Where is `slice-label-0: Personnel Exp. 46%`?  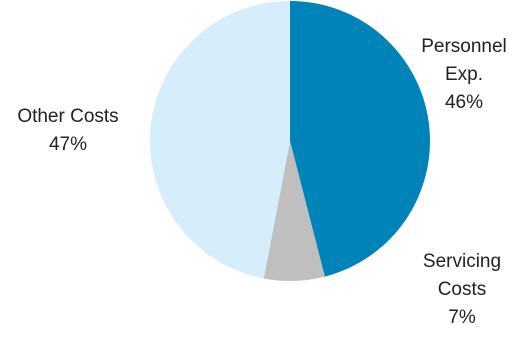 slice-label-0: Personnel Exp. 46% is located at coordinates (464, 74).